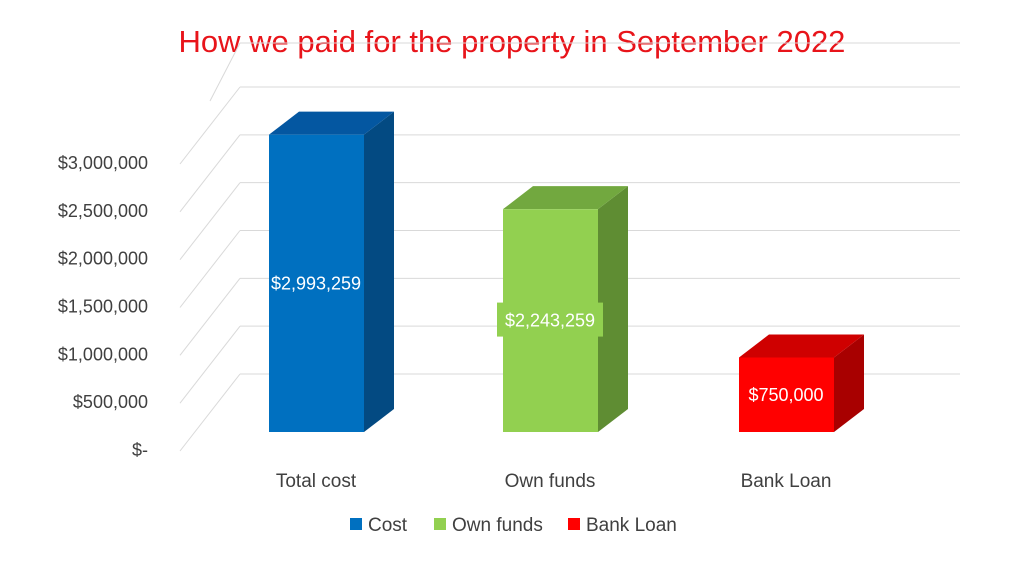 The height and width of the screenshot is (562, 1024). Describe the element at coordinates (103, 163) in the screenshot. I see `y-tick-label: $3,000,000` at that location.